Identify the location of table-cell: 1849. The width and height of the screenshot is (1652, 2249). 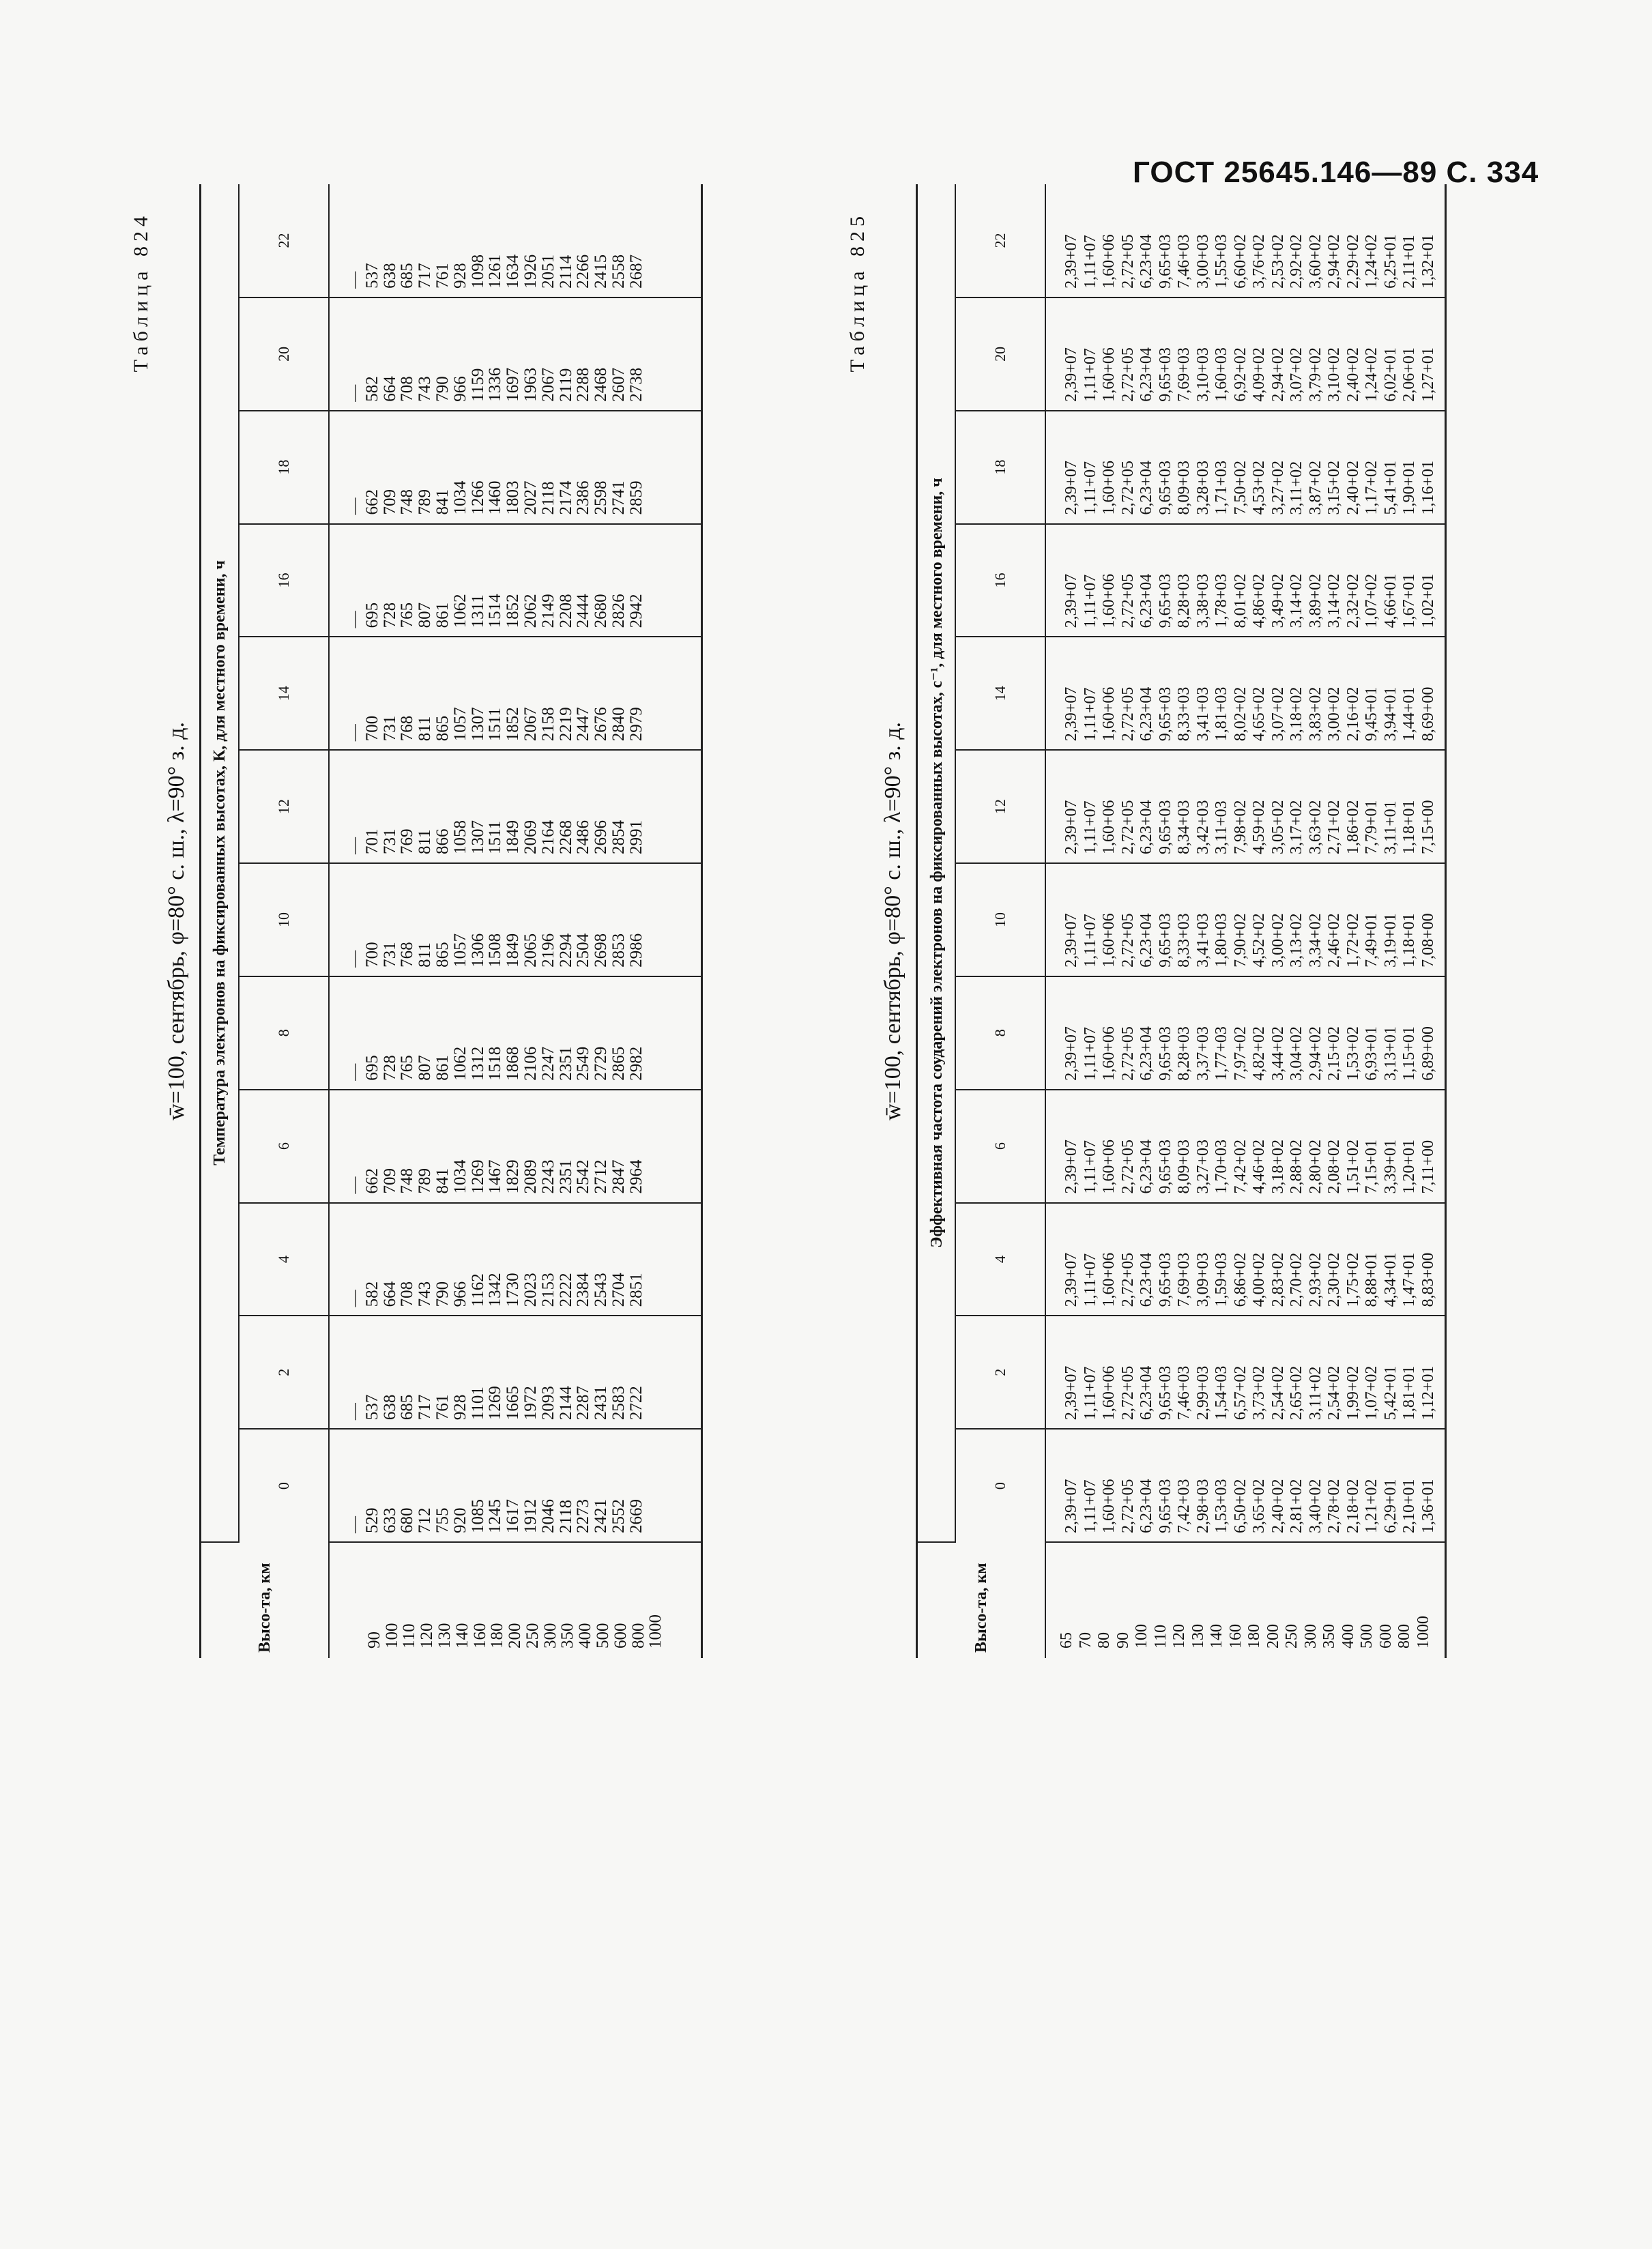
(513, 951).